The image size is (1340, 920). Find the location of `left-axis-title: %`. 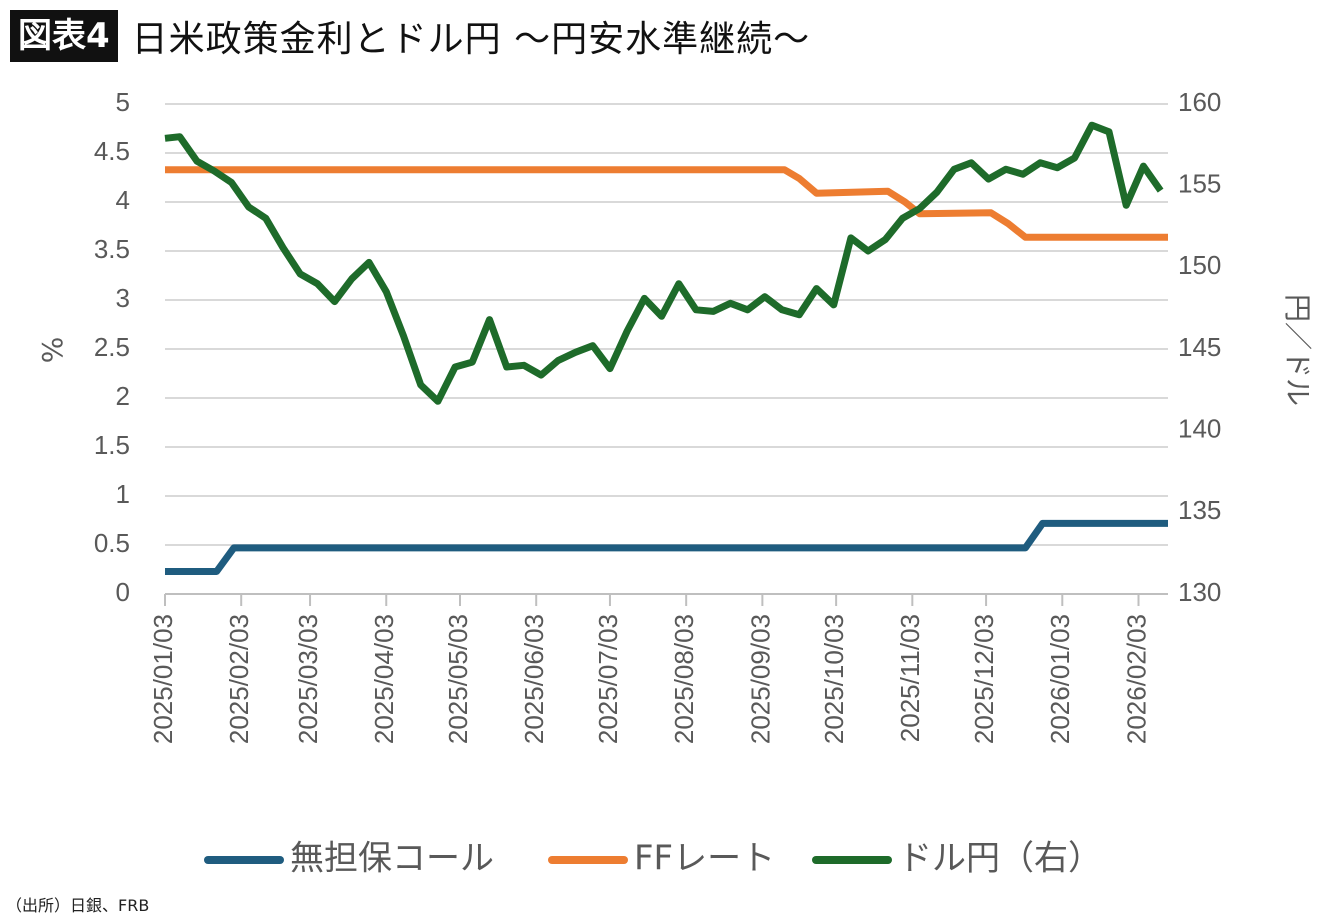

left-axis-title: % is located at coordinates (52, 350).